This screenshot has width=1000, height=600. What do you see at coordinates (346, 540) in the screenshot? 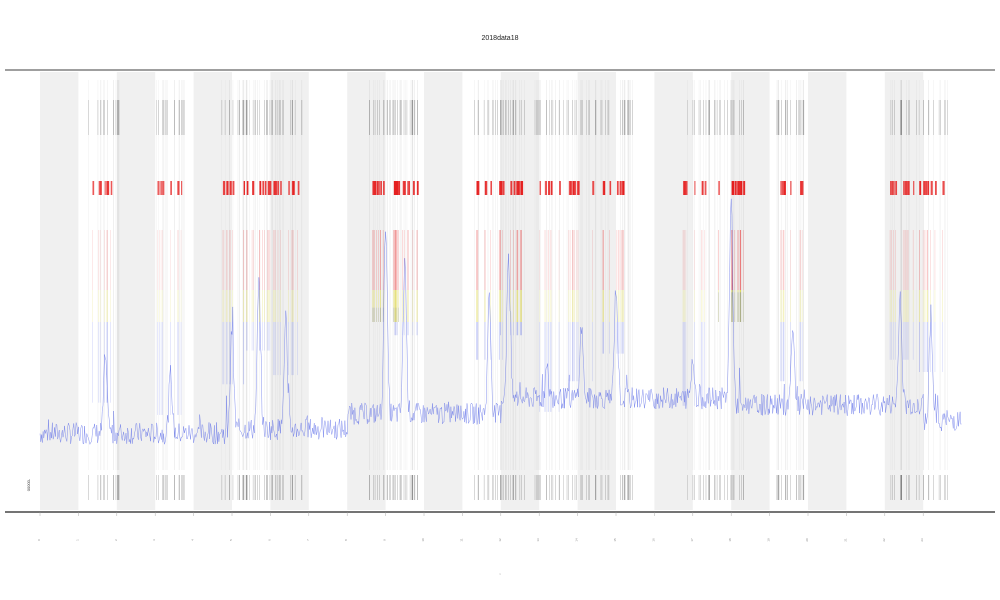
I see `x-tick-label: 8` at bounding box center [346, 540].